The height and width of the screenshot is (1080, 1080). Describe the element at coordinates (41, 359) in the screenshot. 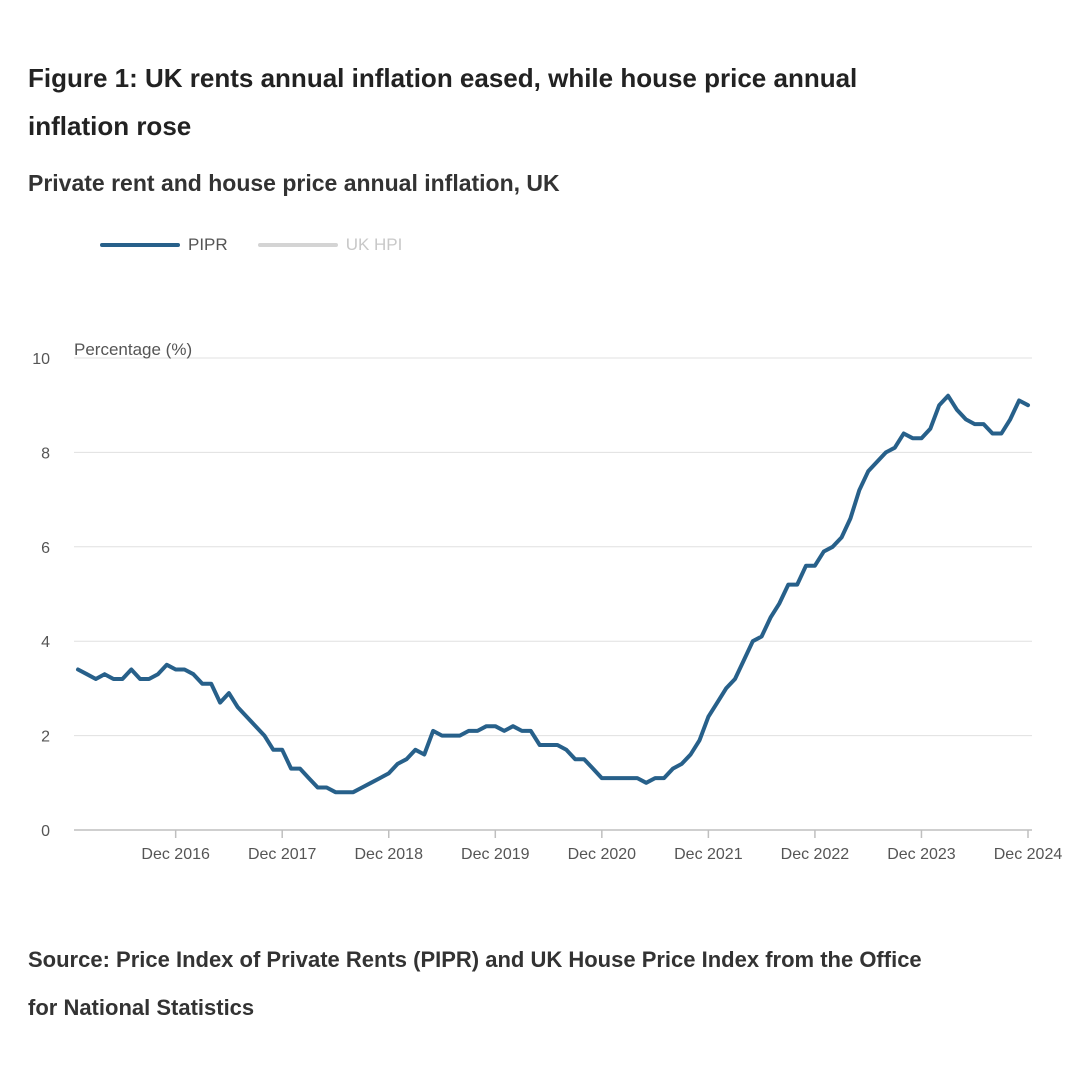

I see `y-tick-label: 10` at that location.